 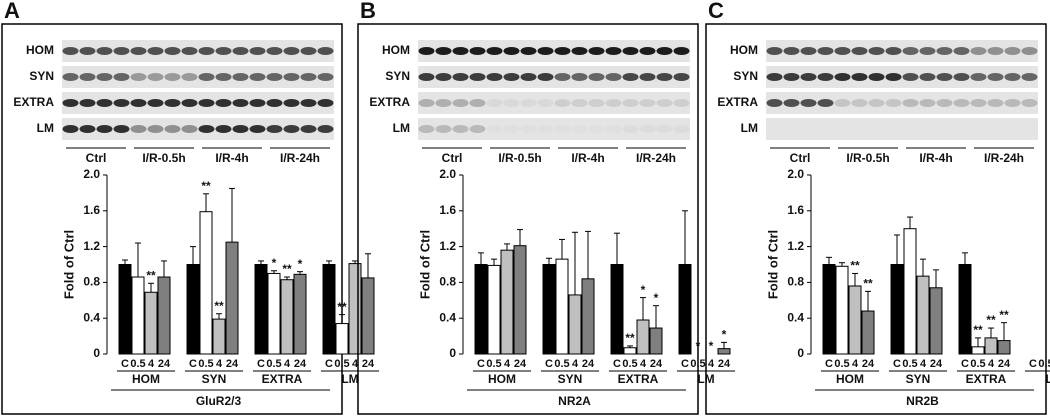 I want to click on y-axis-label: Fold of Ctrl, so click(x=772, y=264).